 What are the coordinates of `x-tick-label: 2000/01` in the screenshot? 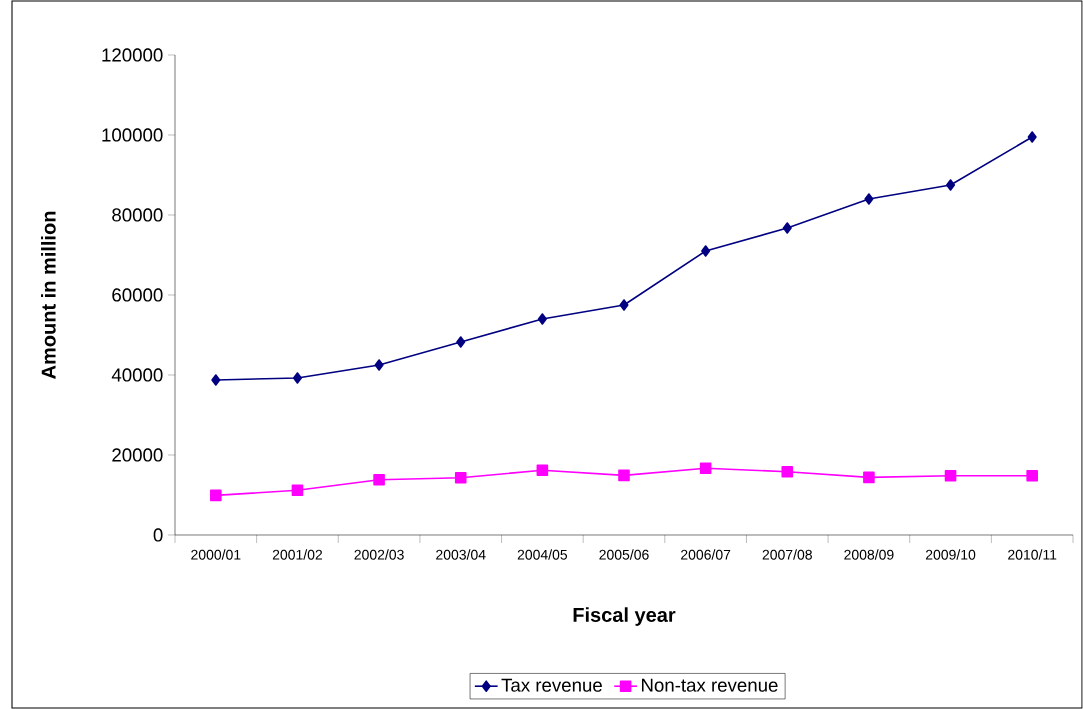 It's located at (216, 554).